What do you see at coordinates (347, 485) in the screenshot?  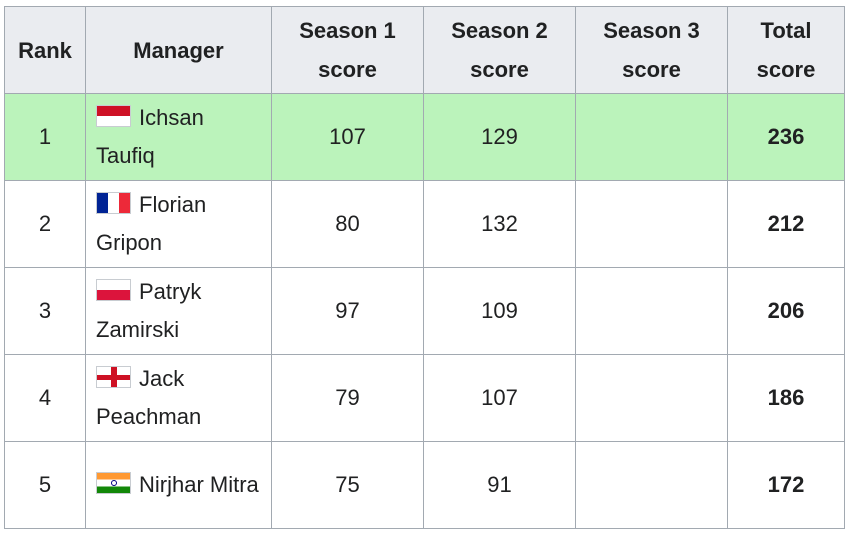 I see `season1-cell: 75` at bounding box center [347, 485].